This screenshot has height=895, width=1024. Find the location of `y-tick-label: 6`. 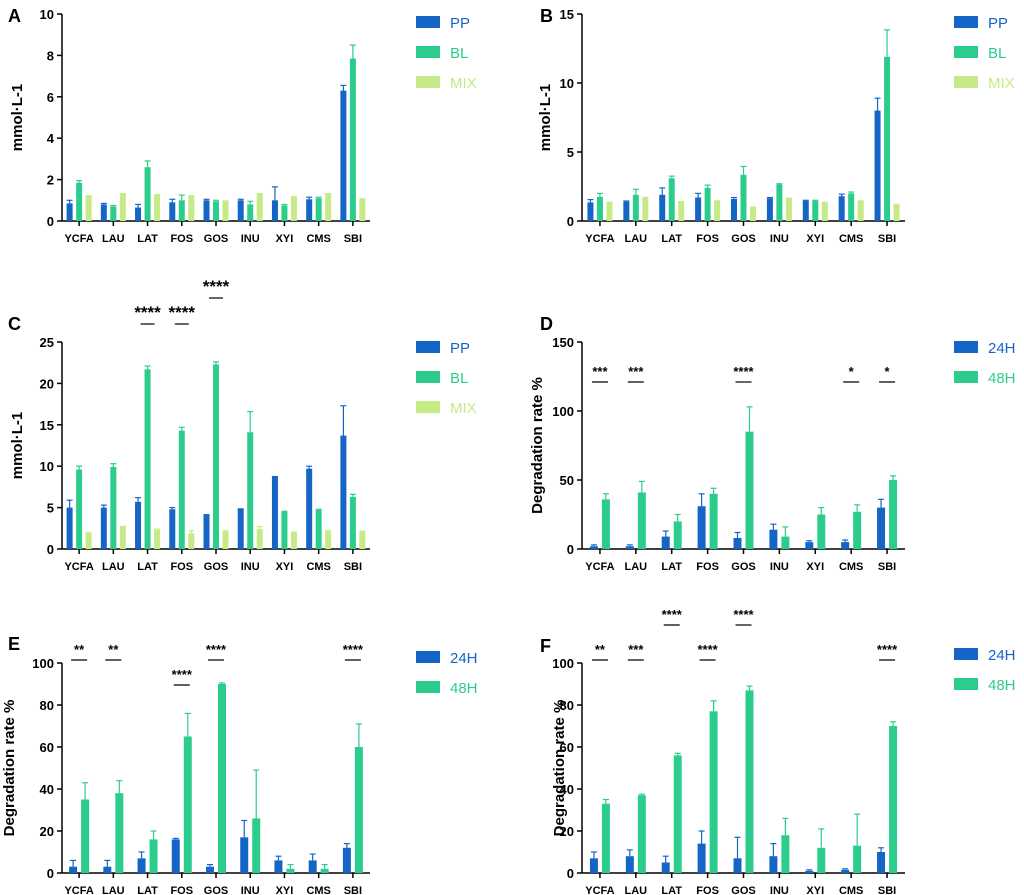

y-tick-label: 6 is located at coordinates (50, 97).